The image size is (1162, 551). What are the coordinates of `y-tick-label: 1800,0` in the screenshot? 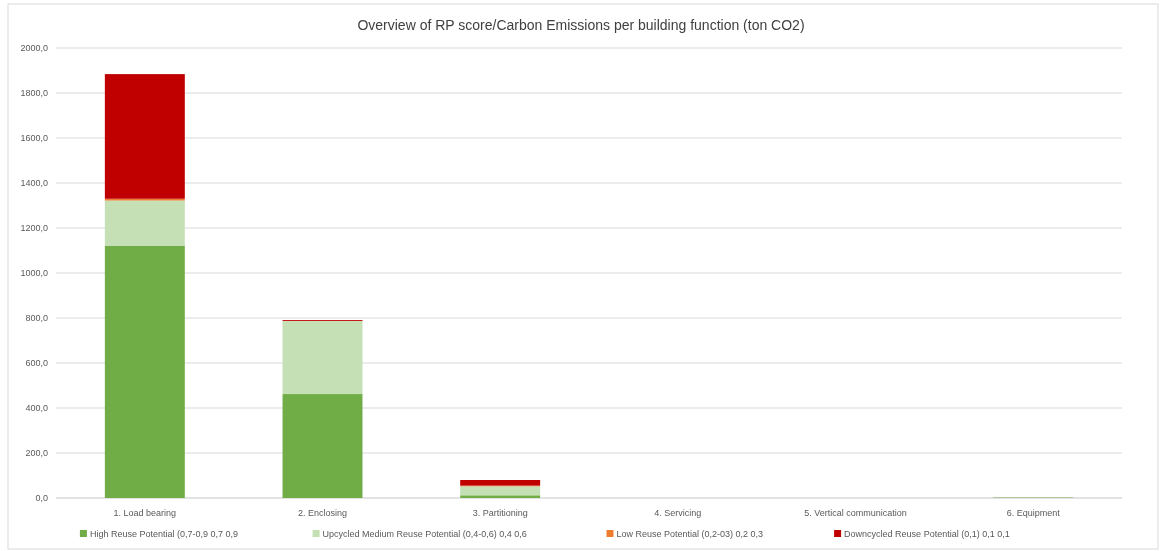 It's located at (34, 93).